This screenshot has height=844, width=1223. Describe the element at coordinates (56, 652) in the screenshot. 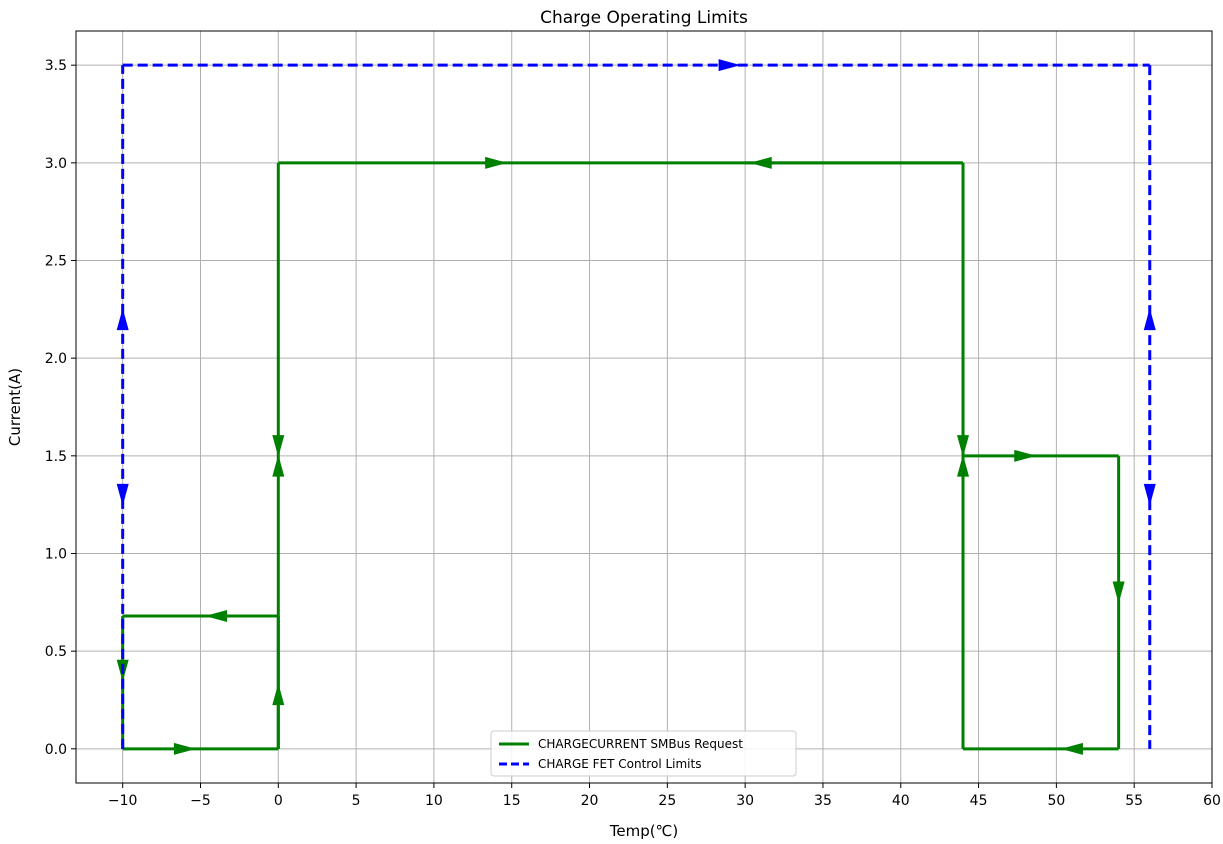

I see `y-tick-label-1: 0.5` at that location.